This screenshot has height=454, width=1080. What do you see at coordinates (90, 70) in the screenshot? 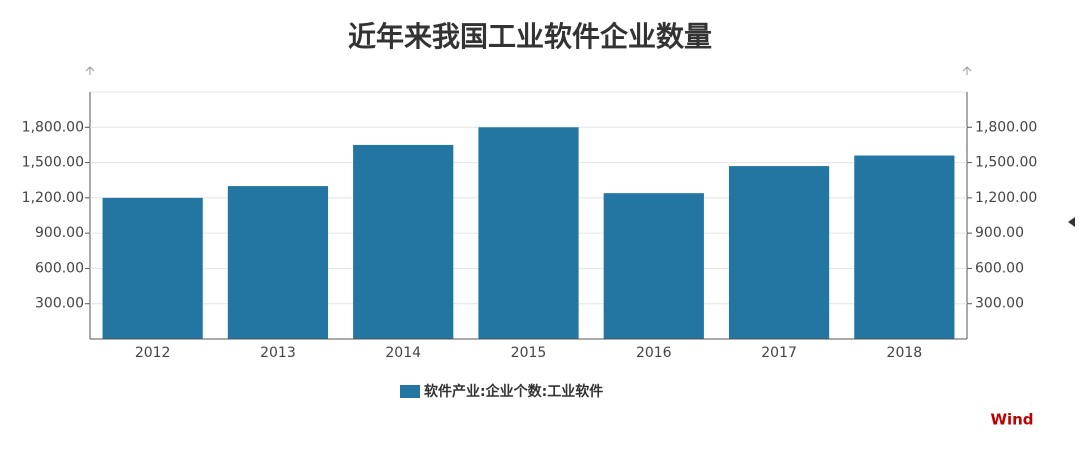
I see `y-axis-arrow` at bounding box center [90, 70].